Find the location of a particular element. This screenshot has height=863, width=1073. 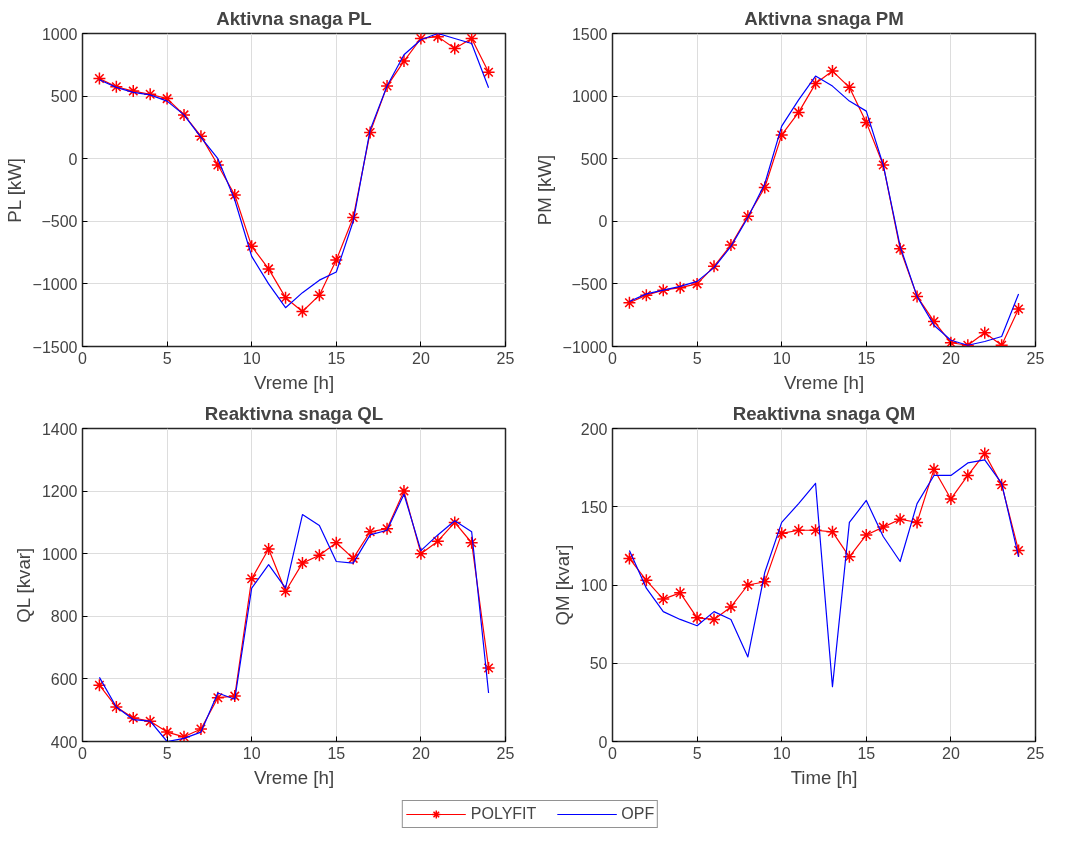

y-tick-label: 100 is located at coordinates (594, 585).